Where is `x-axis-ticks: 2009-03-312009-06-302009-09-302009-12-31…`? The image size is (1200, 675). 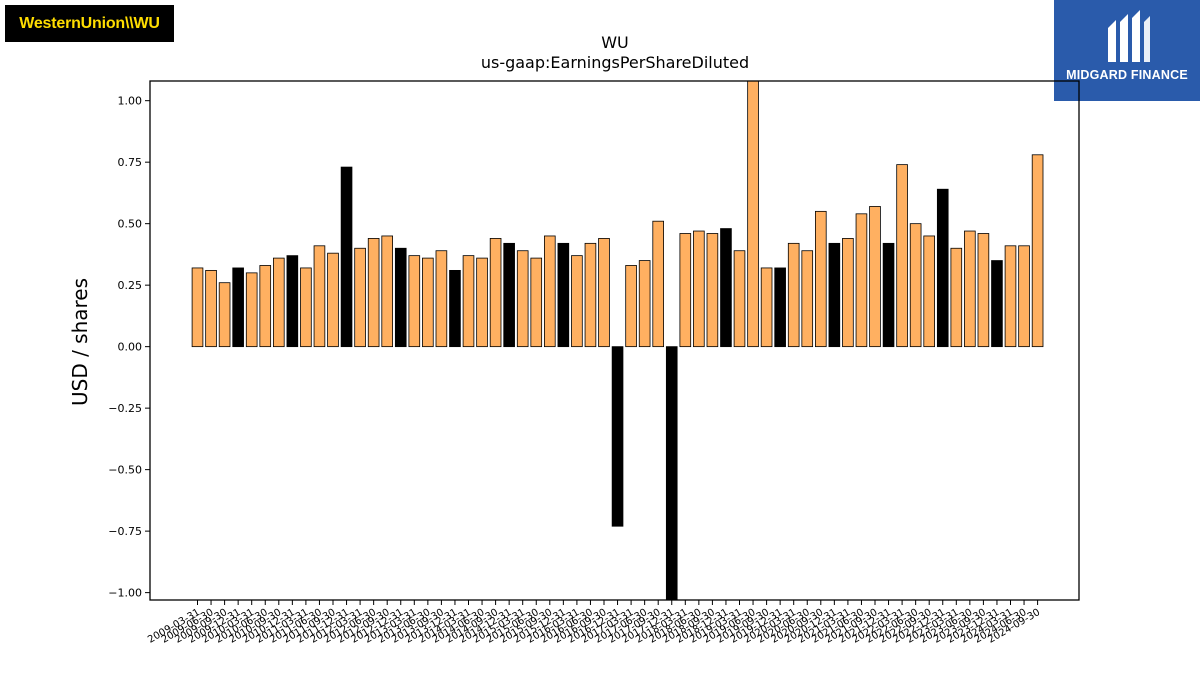 x-axis-ticks: 2009-03-312009-06-302009-09-302009-12-31… is located at coordinates (594, 623).